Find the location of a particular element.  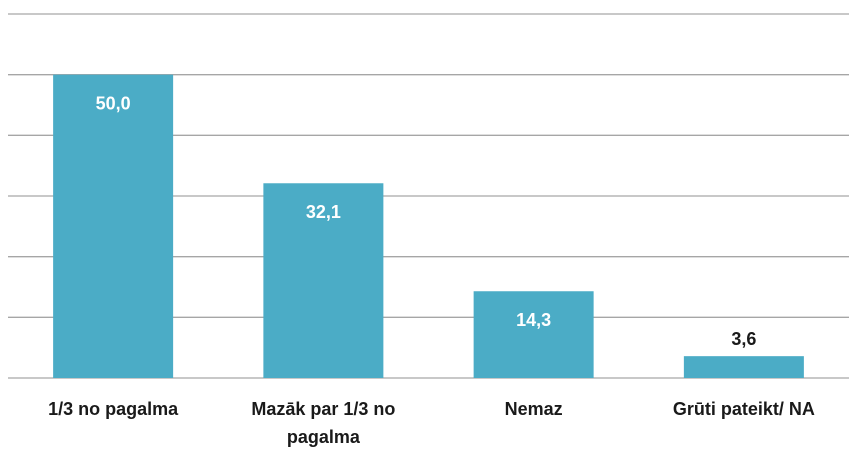

data-label: 14,3 is located at coordinates (533, 320).